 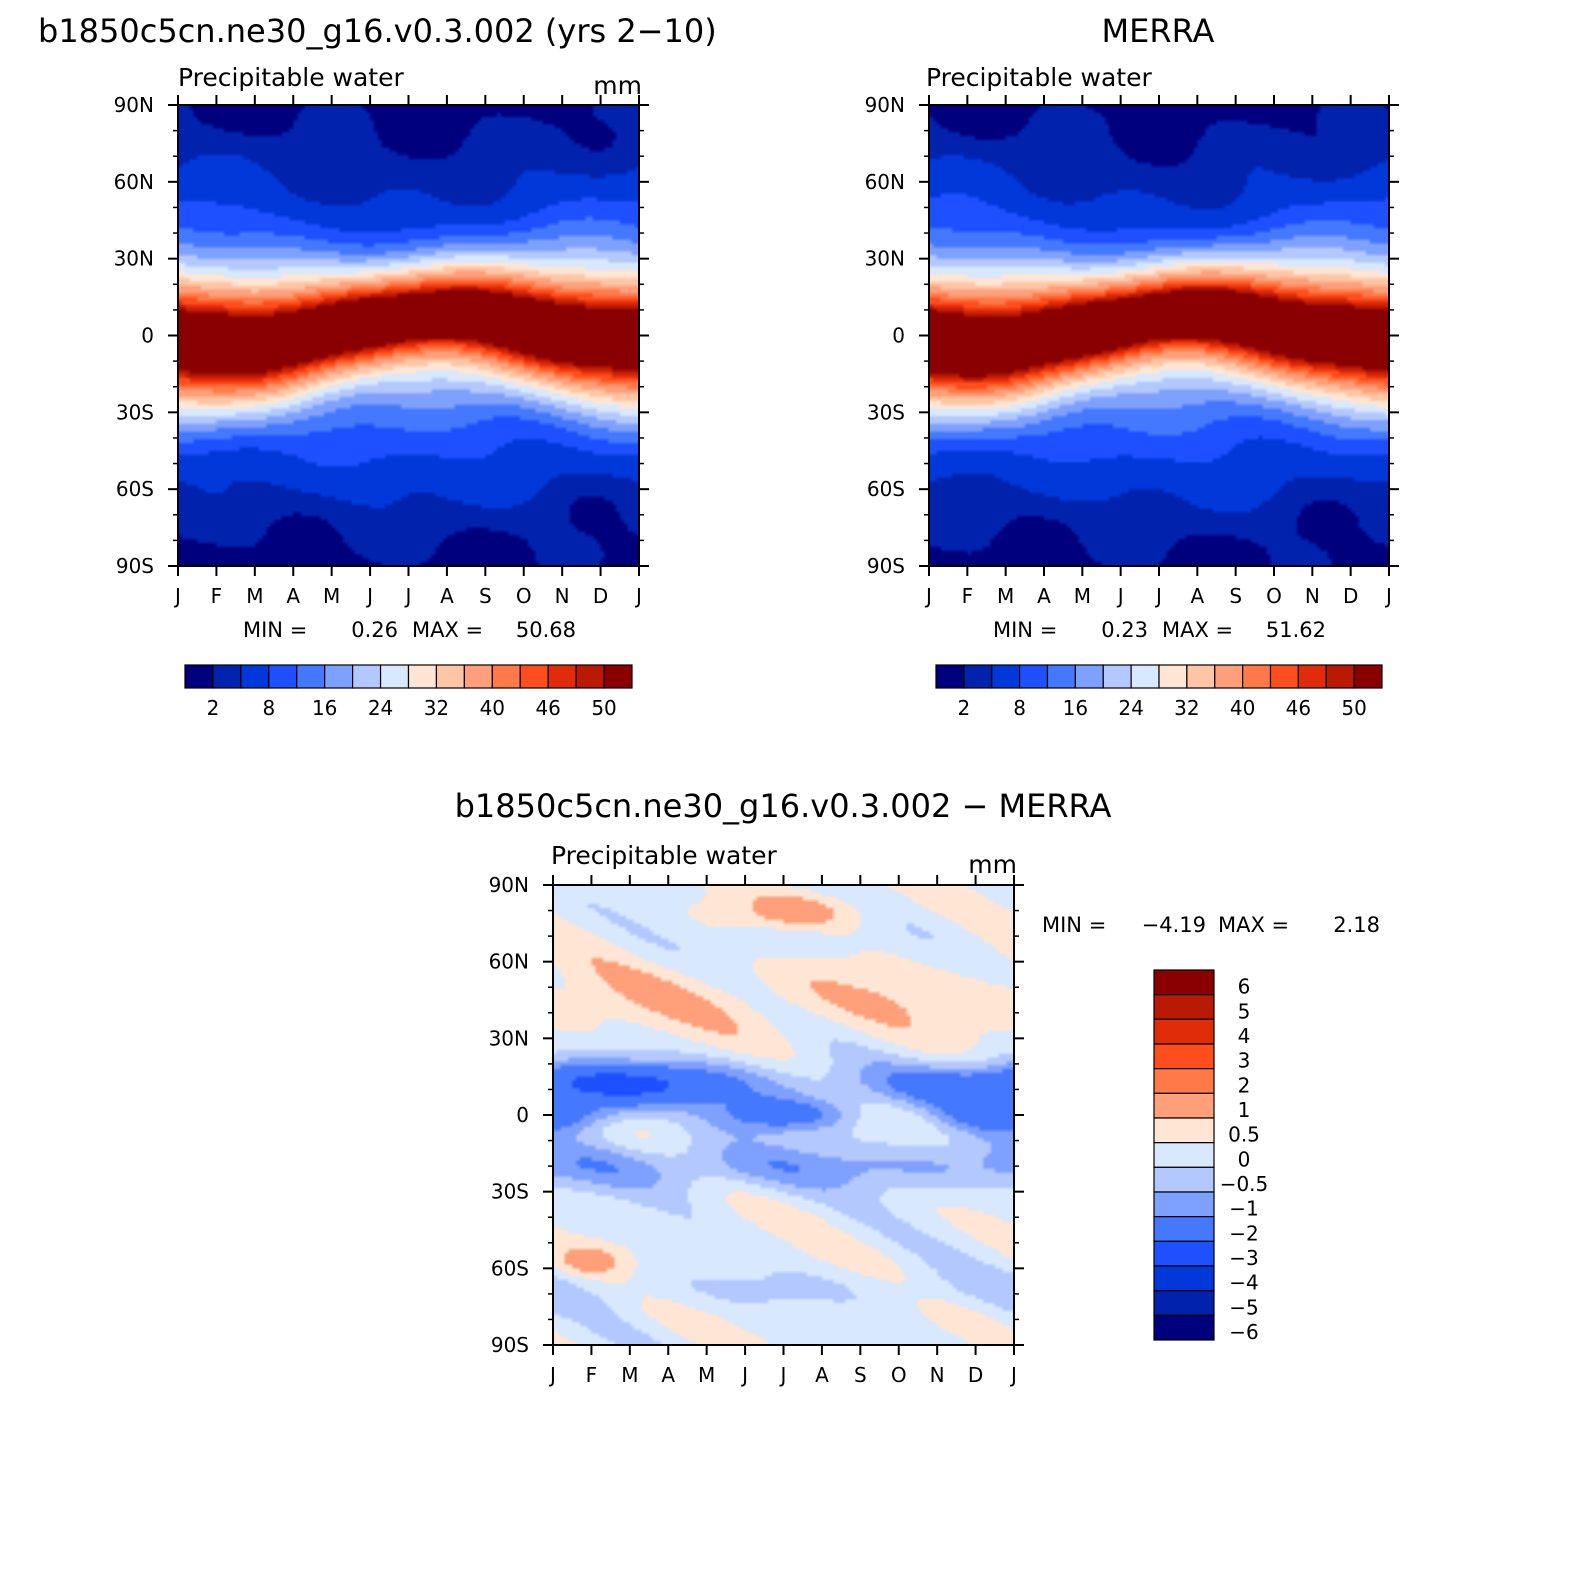 What do you see at coordinates (1244, 1184) in the screenshot?
I see `colorbar-label: −0.5` at bounding box center [1244, 1184].